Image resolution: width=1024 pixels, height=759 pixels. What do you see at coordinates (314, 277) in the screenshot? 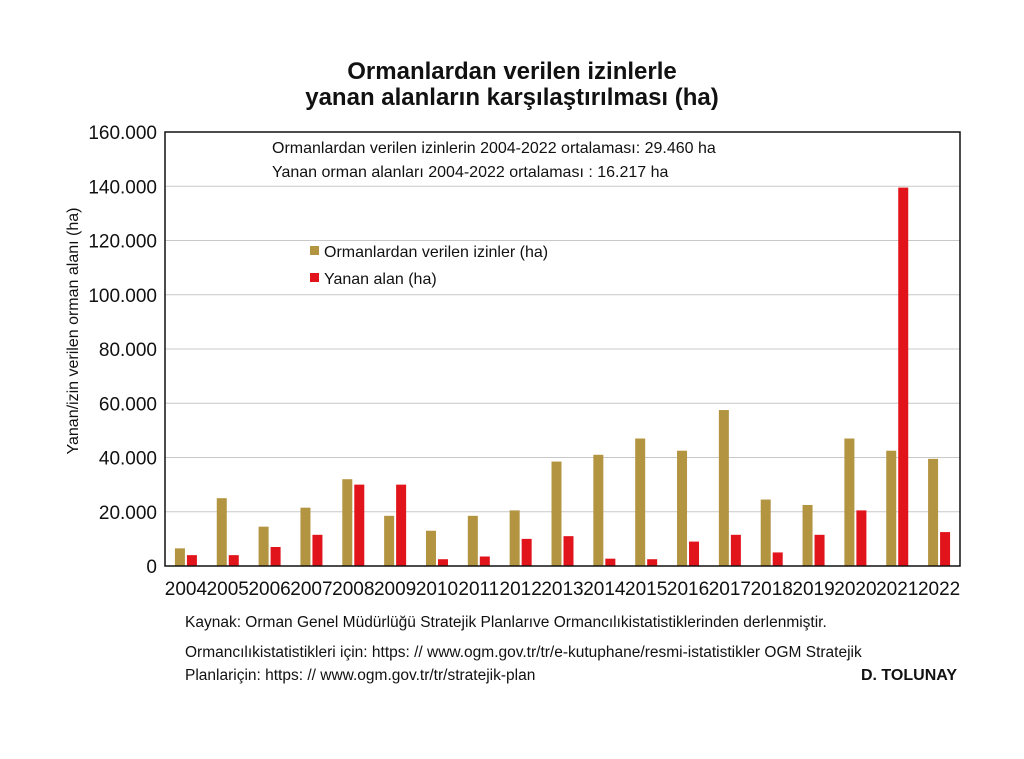
I see `legend-swatch-burned` at bounding box center [314, 277].